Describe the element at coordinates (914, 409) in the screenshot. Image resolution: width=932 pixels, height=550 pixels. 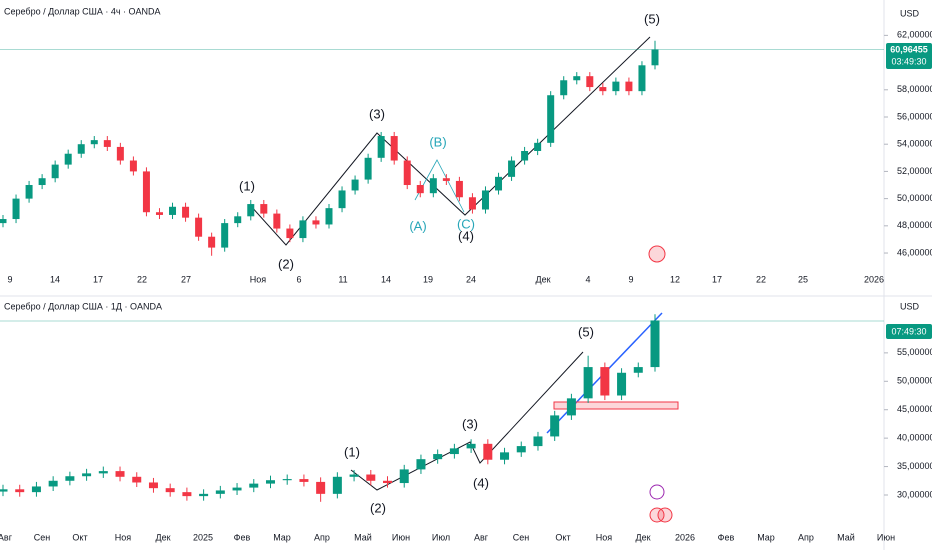
I see `y-tick-label: 45,00000` at that location.